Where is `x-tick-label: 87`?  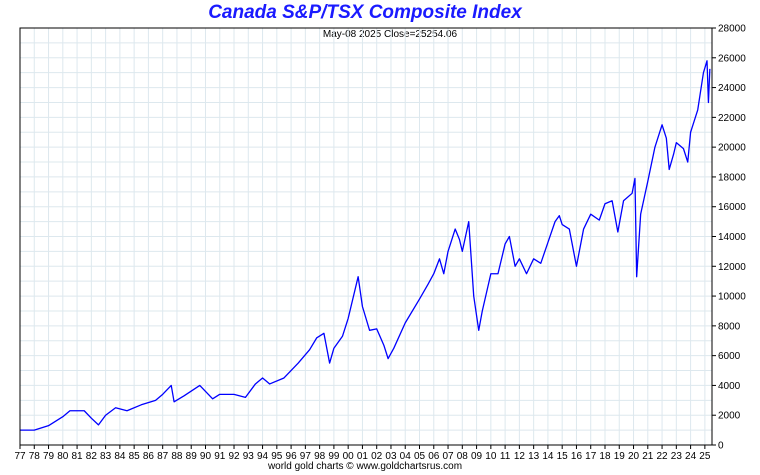
x-tick-label: 87 is located at coordinates (163, 456).